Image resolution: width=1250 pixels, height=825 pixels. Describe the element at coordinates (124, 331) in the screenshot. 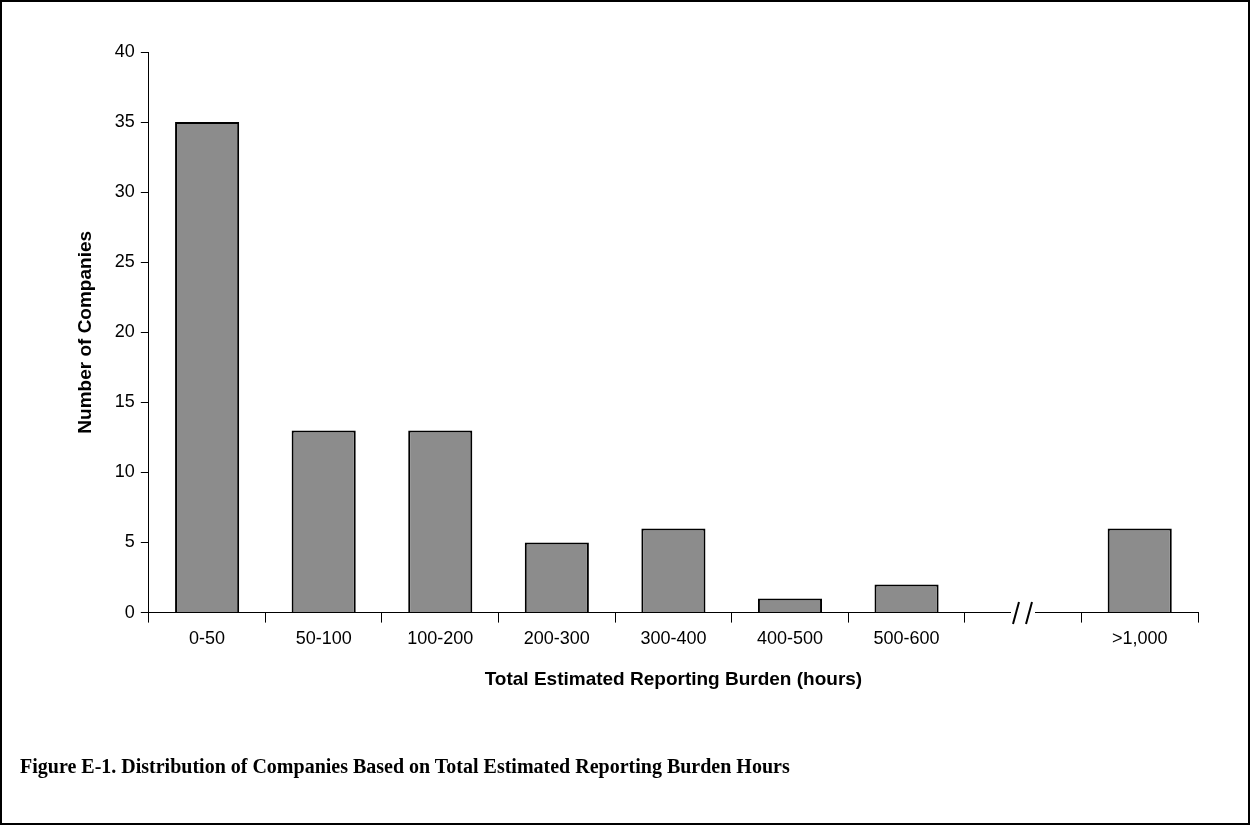

I see `y-tick-label: 20` at that location.